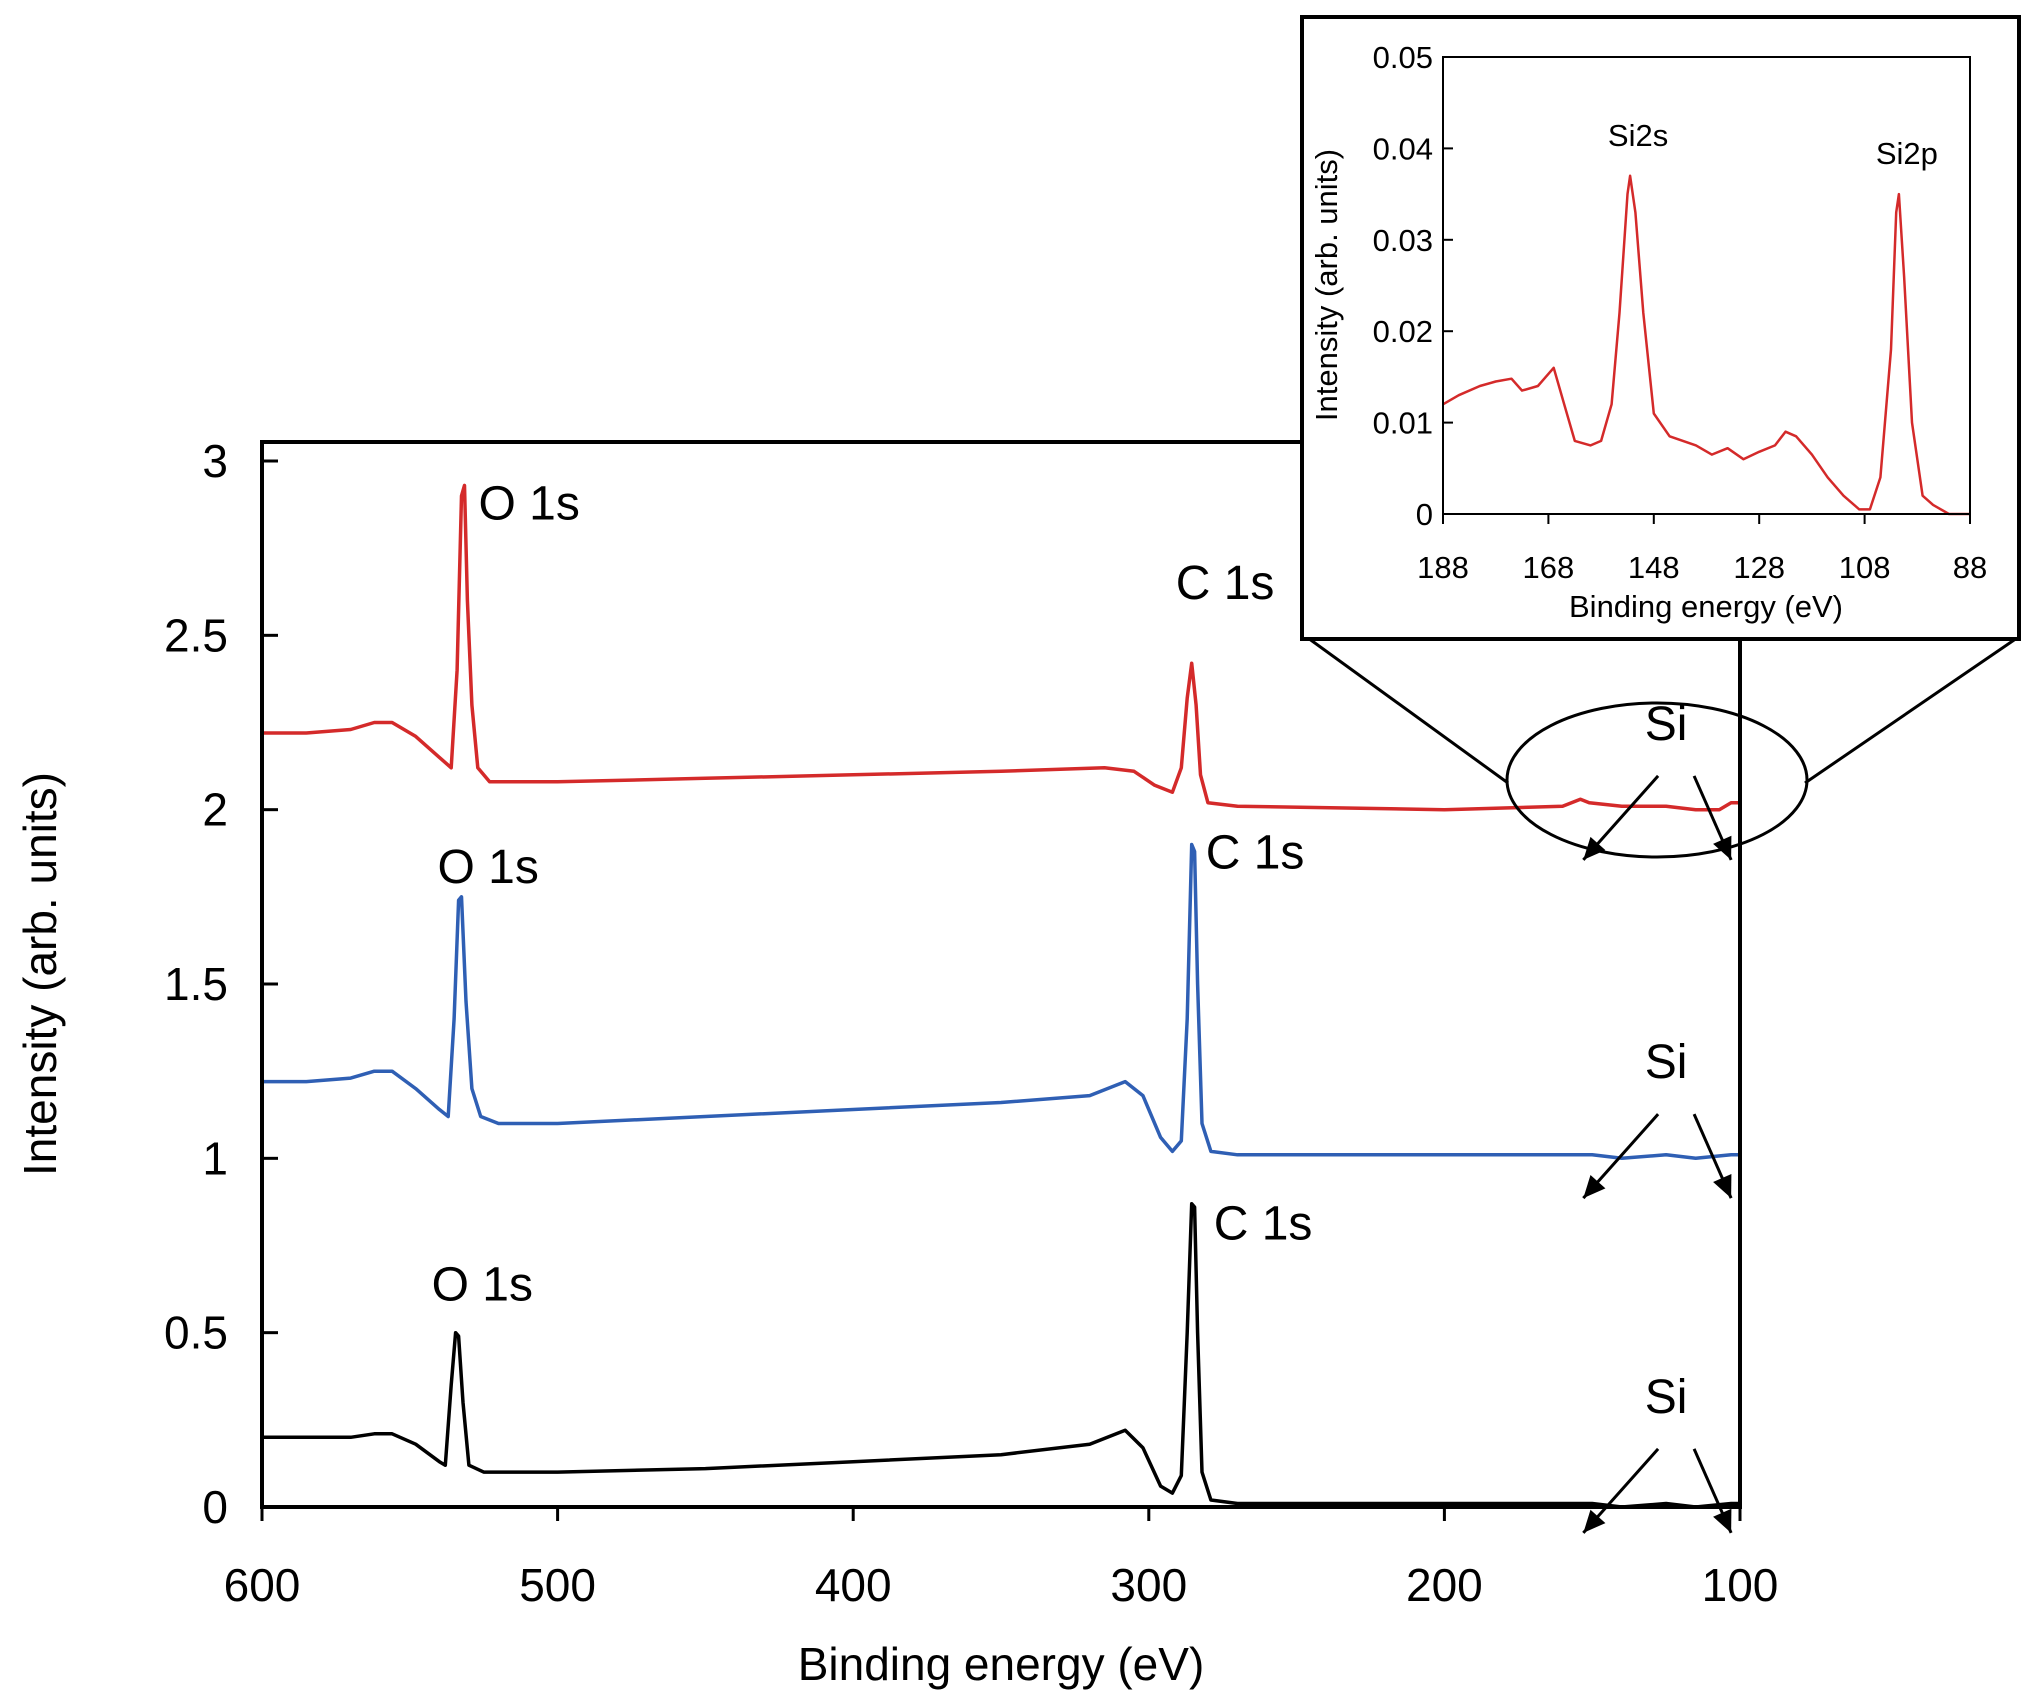 The width and height of the screenshot is (2027, 1701). I want to click on peak-label-si-blue: Si, so click(1666, 1062).